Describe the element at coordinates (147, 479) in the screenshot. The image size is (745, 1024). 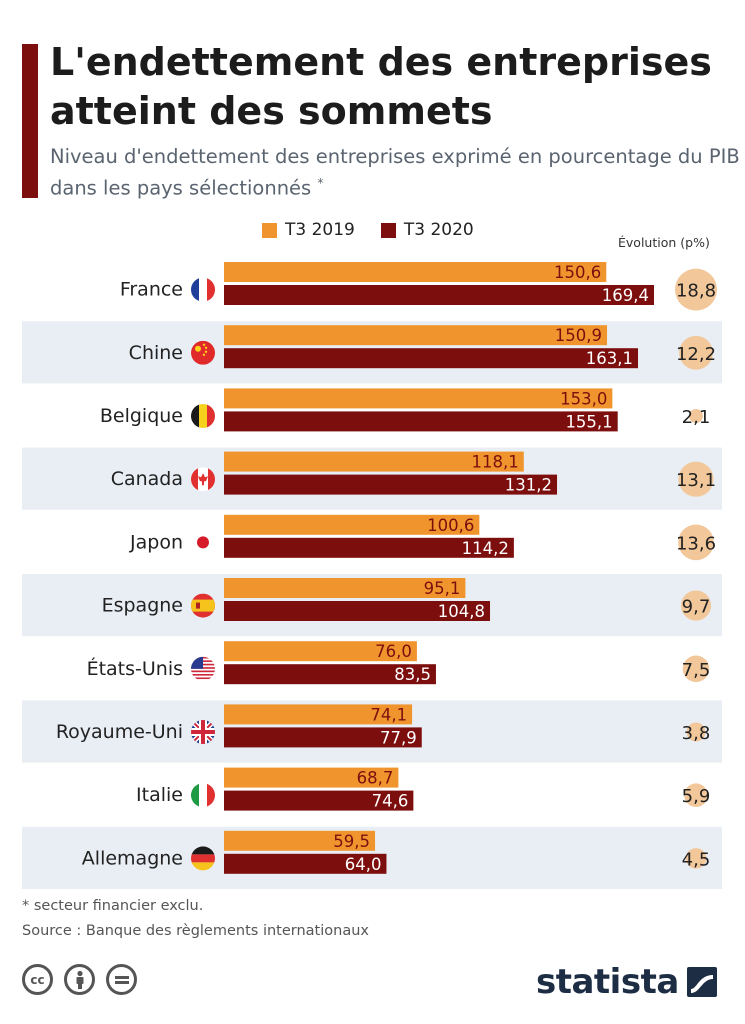
I see `category-label-canada: Canada` at that location.